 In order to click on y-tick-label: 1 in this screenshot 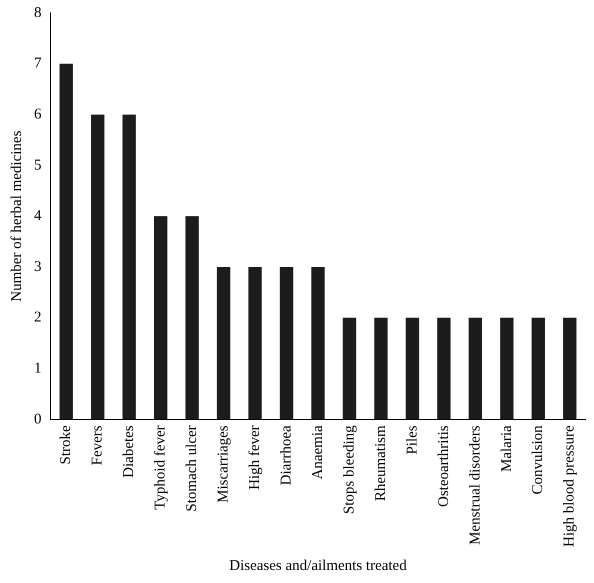, I will do `click(38, 368)`.